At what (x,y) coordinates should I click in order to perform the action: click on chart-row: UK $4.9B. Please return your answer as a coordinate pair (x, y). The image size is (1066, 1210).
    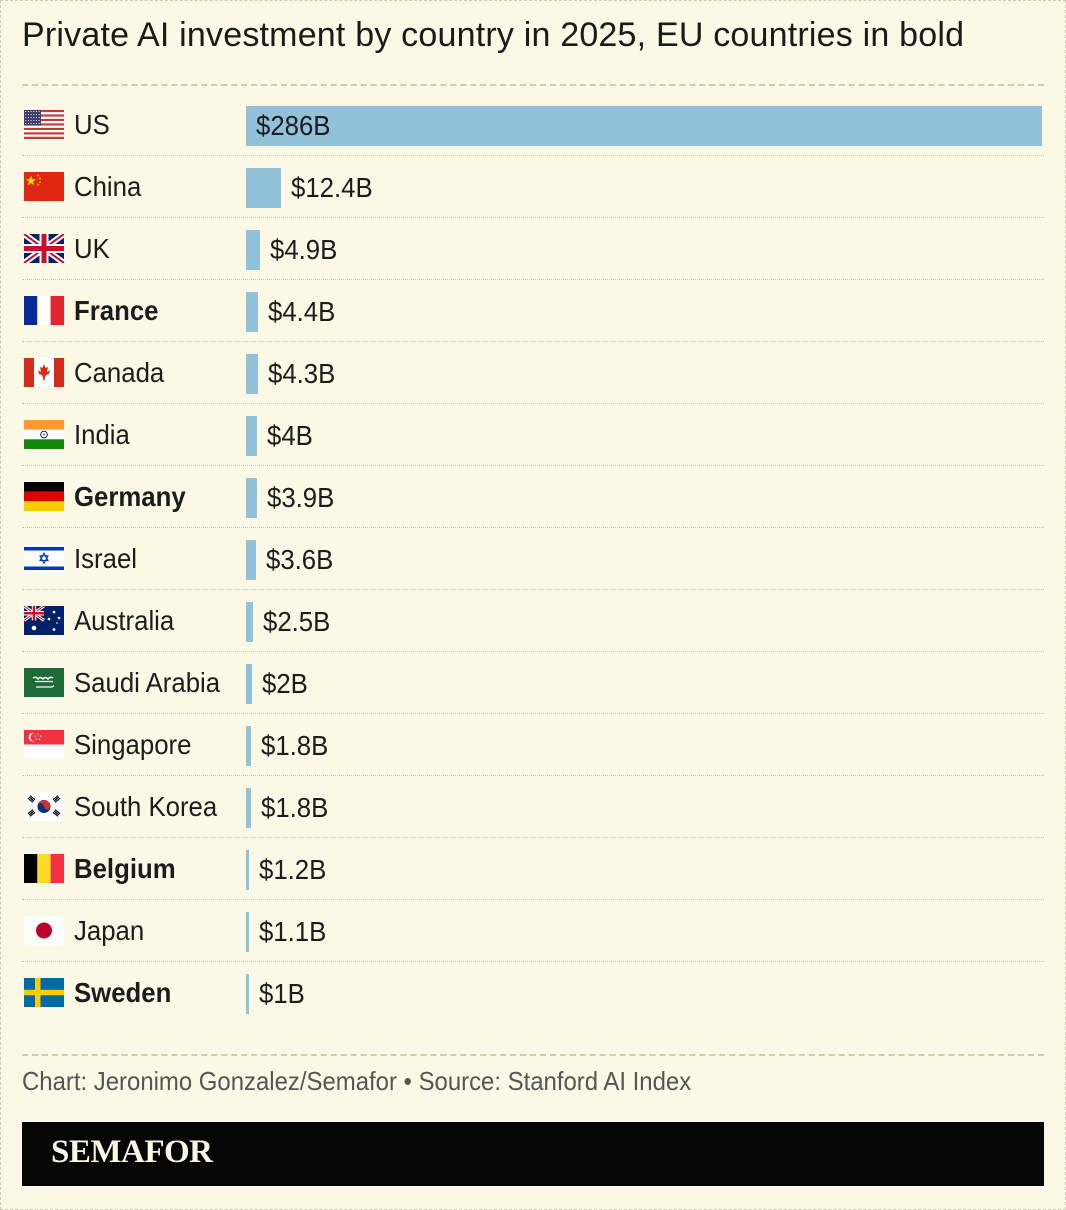
    Looking at the image, I should click on (533, 249).